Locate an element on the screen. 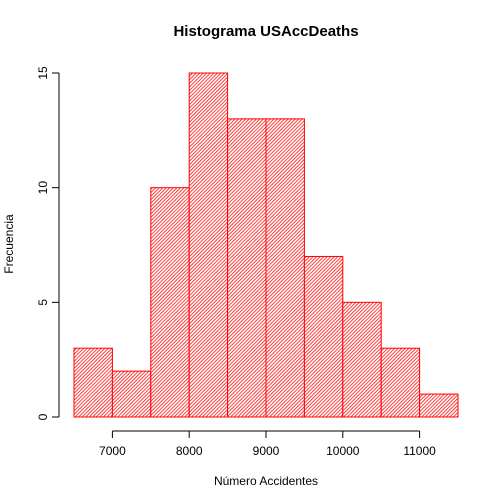 The height and width of the screenshot is (504, 504). x-tick-label: 9000 is located at coordinates (266, 451).